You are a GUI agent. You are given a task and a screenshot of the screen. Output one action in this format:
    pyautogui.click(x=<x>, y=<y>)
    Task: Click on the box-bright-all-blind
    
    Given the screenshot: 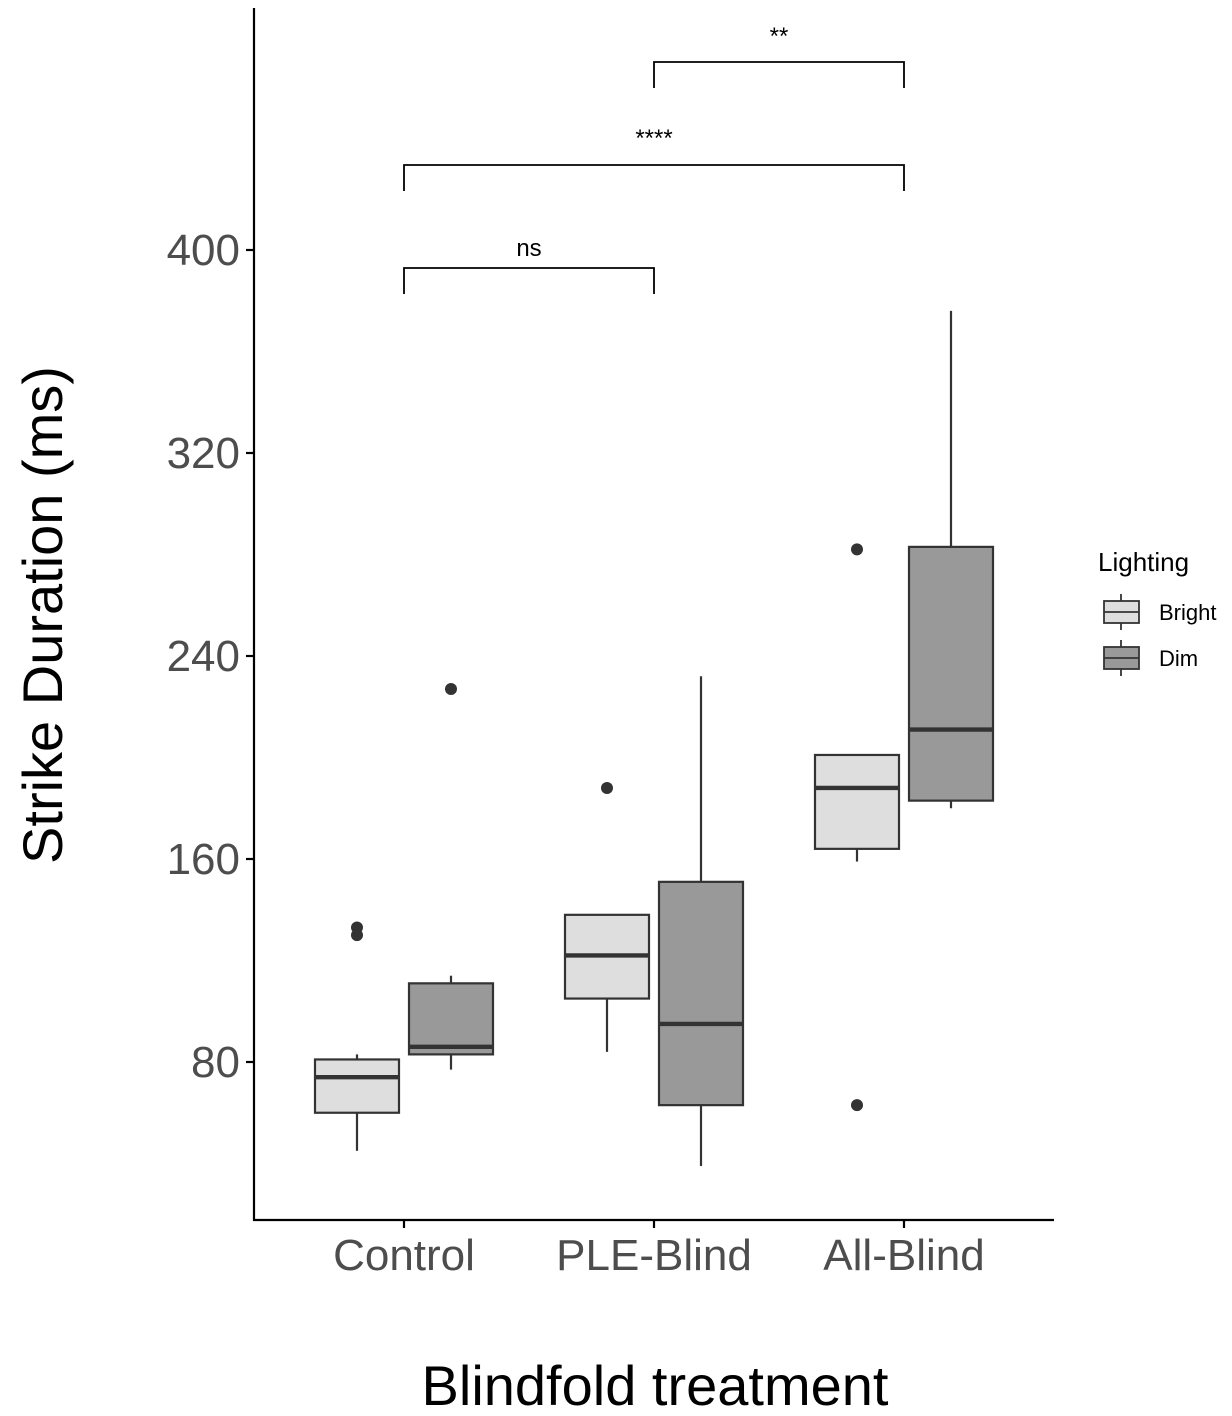 What is the action you would take?
    pyautogui.click(x=857, y=807)
    